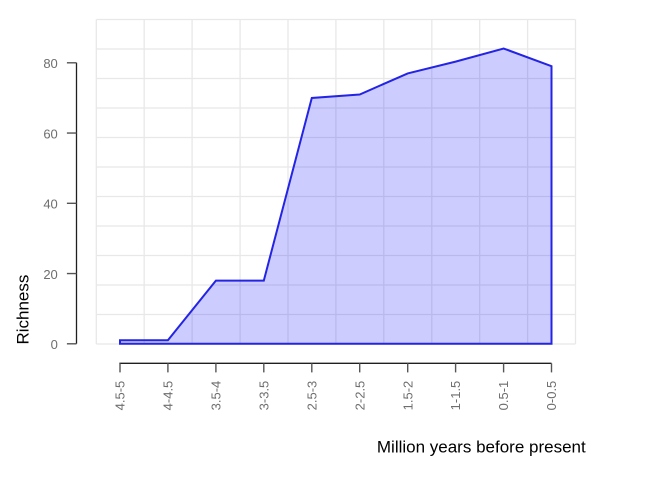 The width and height of the screenshot is (672, 480). What do you see at coordinates (50, 63) in the screenshot?
I see `svg-text: 80` at bounding box center [50, 63].